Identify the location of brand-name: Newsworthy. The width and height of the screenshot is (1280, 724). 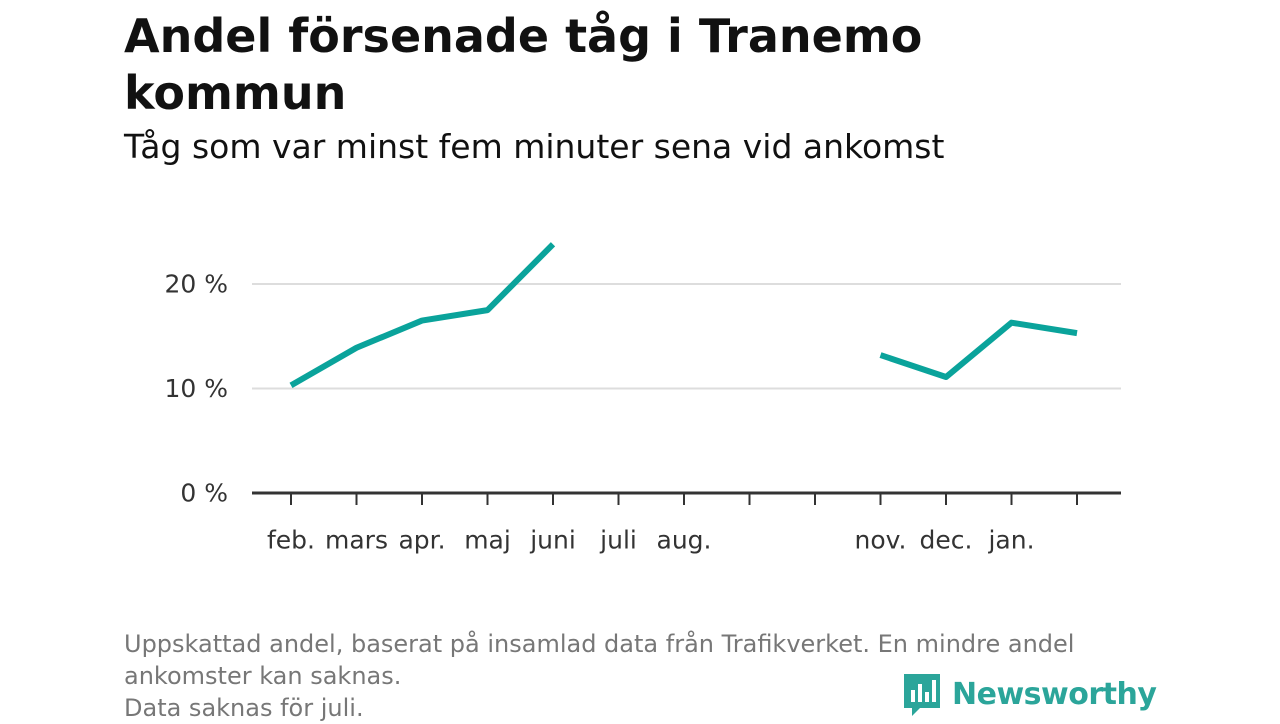
(1054, 694).